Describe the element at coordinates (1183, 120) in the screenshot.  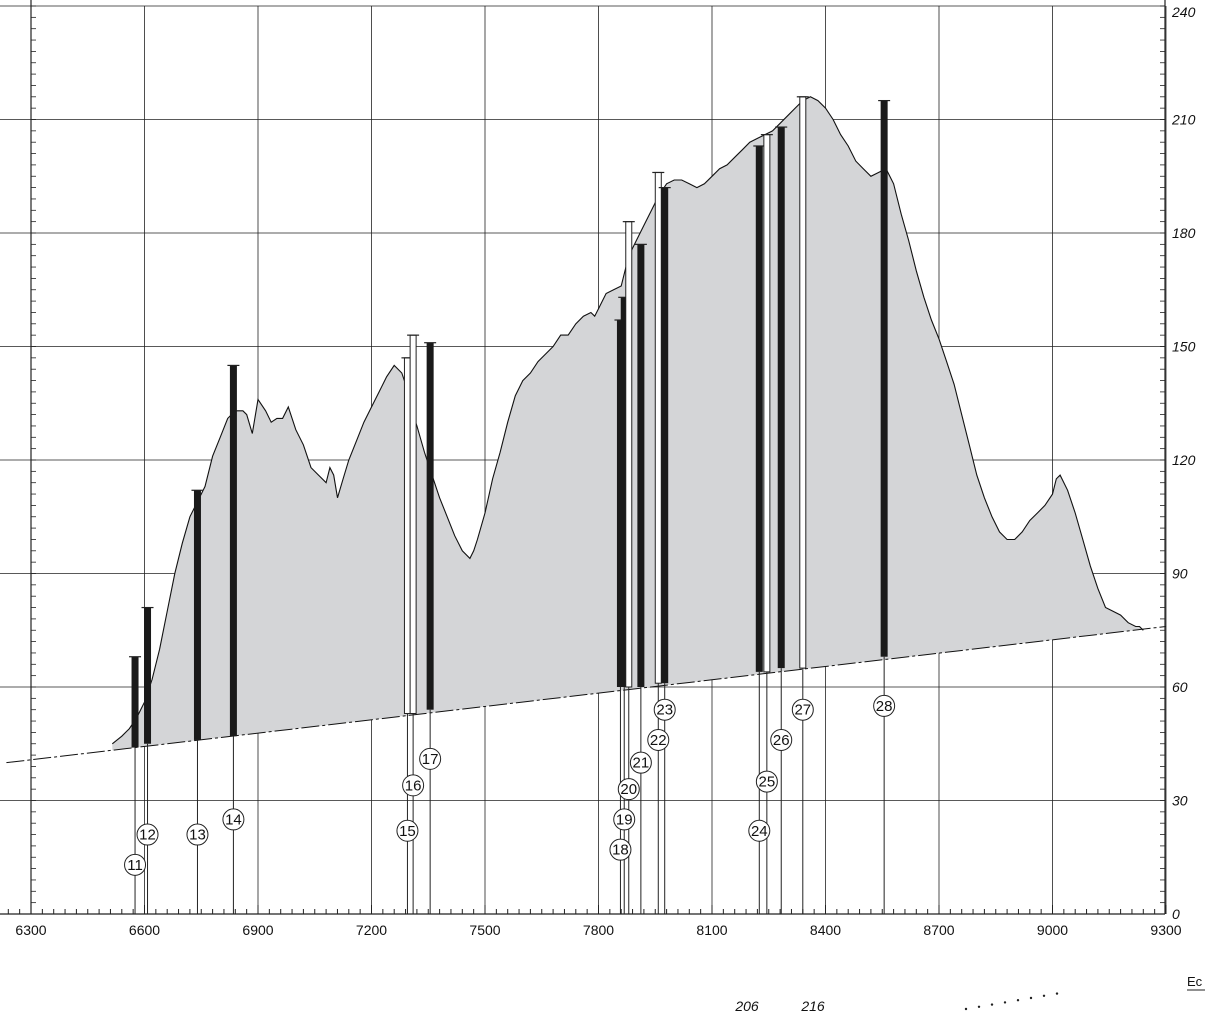
I see `y-tick-label: 210` at that location.